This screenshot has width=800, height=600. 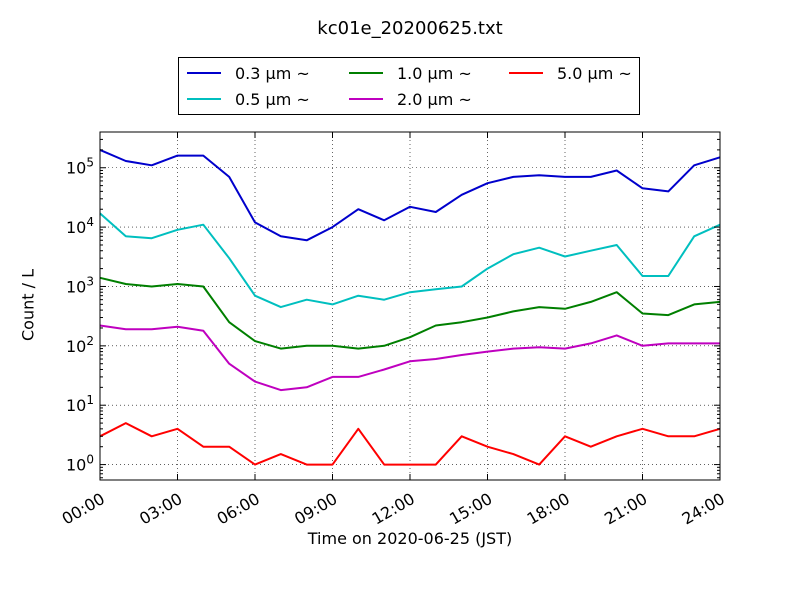 I want to click on y-tick-label: 10⁴, so click(x=80, y=226).